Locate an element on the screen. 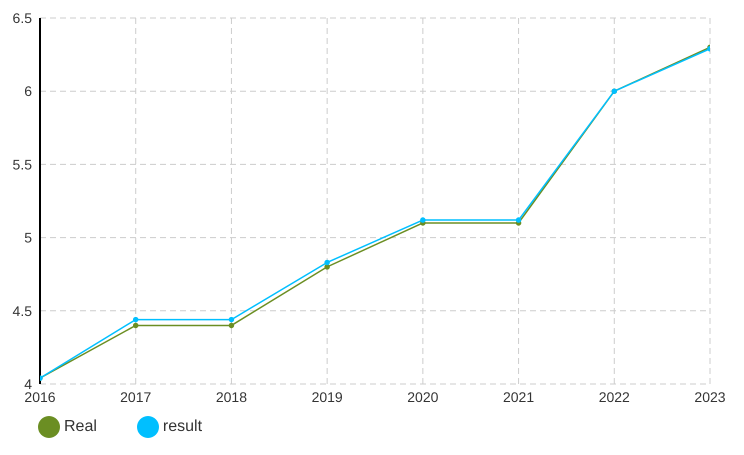  y-tick-label: 4.5 is located at coordinates (22, 310).